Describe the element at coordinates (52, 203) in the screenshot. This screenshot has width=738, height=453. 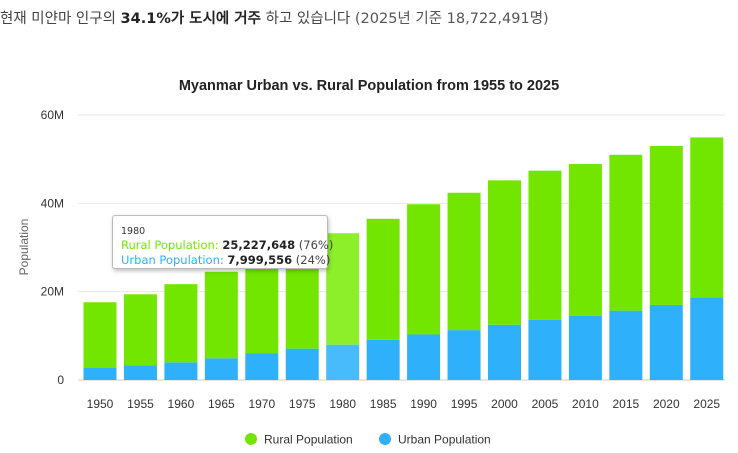
I see `y-tick-label: 40M` at that location.